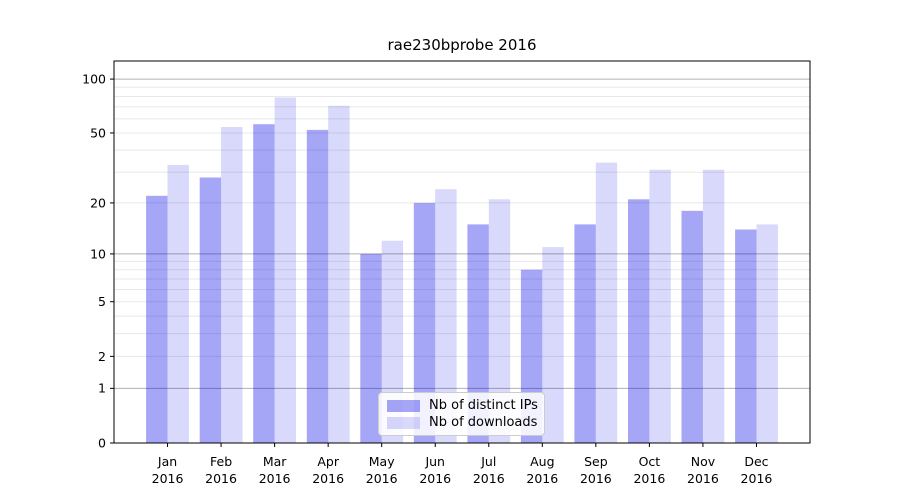  Describe the element at coordinates (102, 301) in the screenshot. I see `y-tick-label-5: 5` at that location.